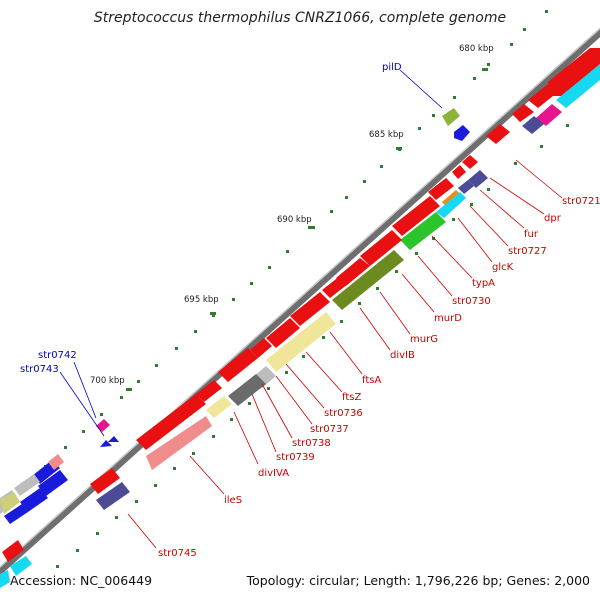 Image resolution: width=600 pixels, height=600 pixels. Describe the element at coordinates (392, 67) in the screenshot. I see `label-pilD: pilD` at that location.